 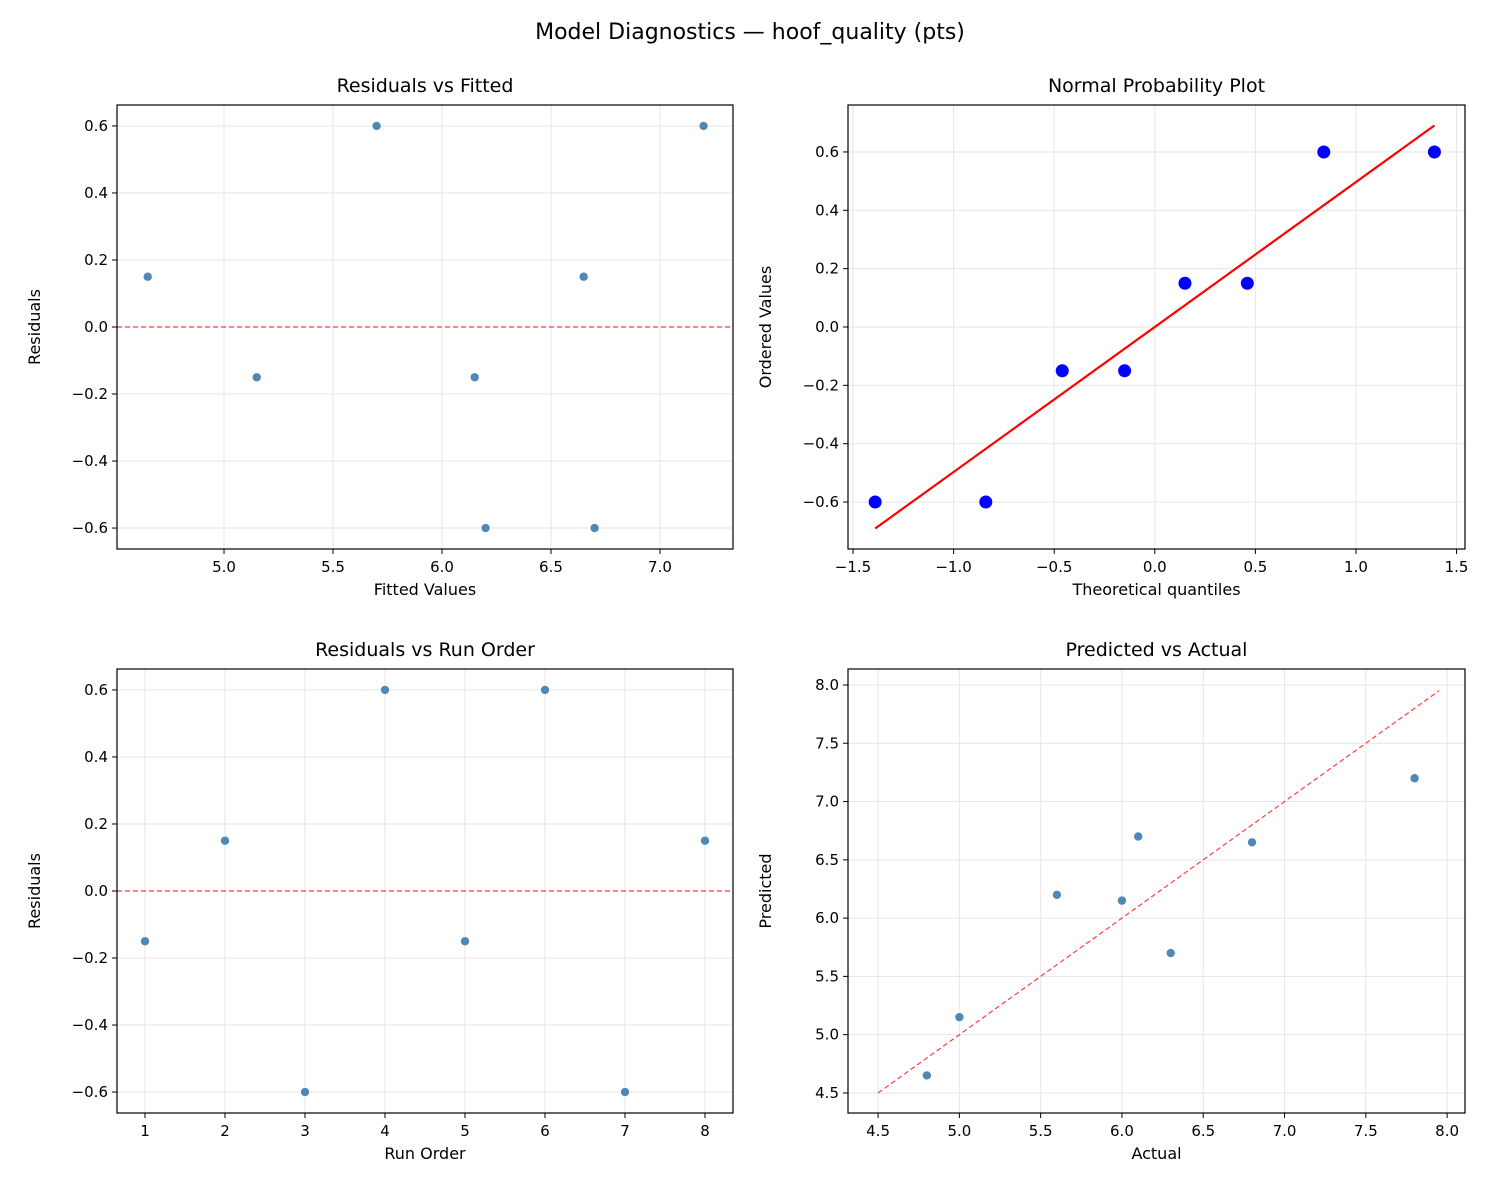 I want to click on x-tick-label: 6, so click(x=545, y=1131).